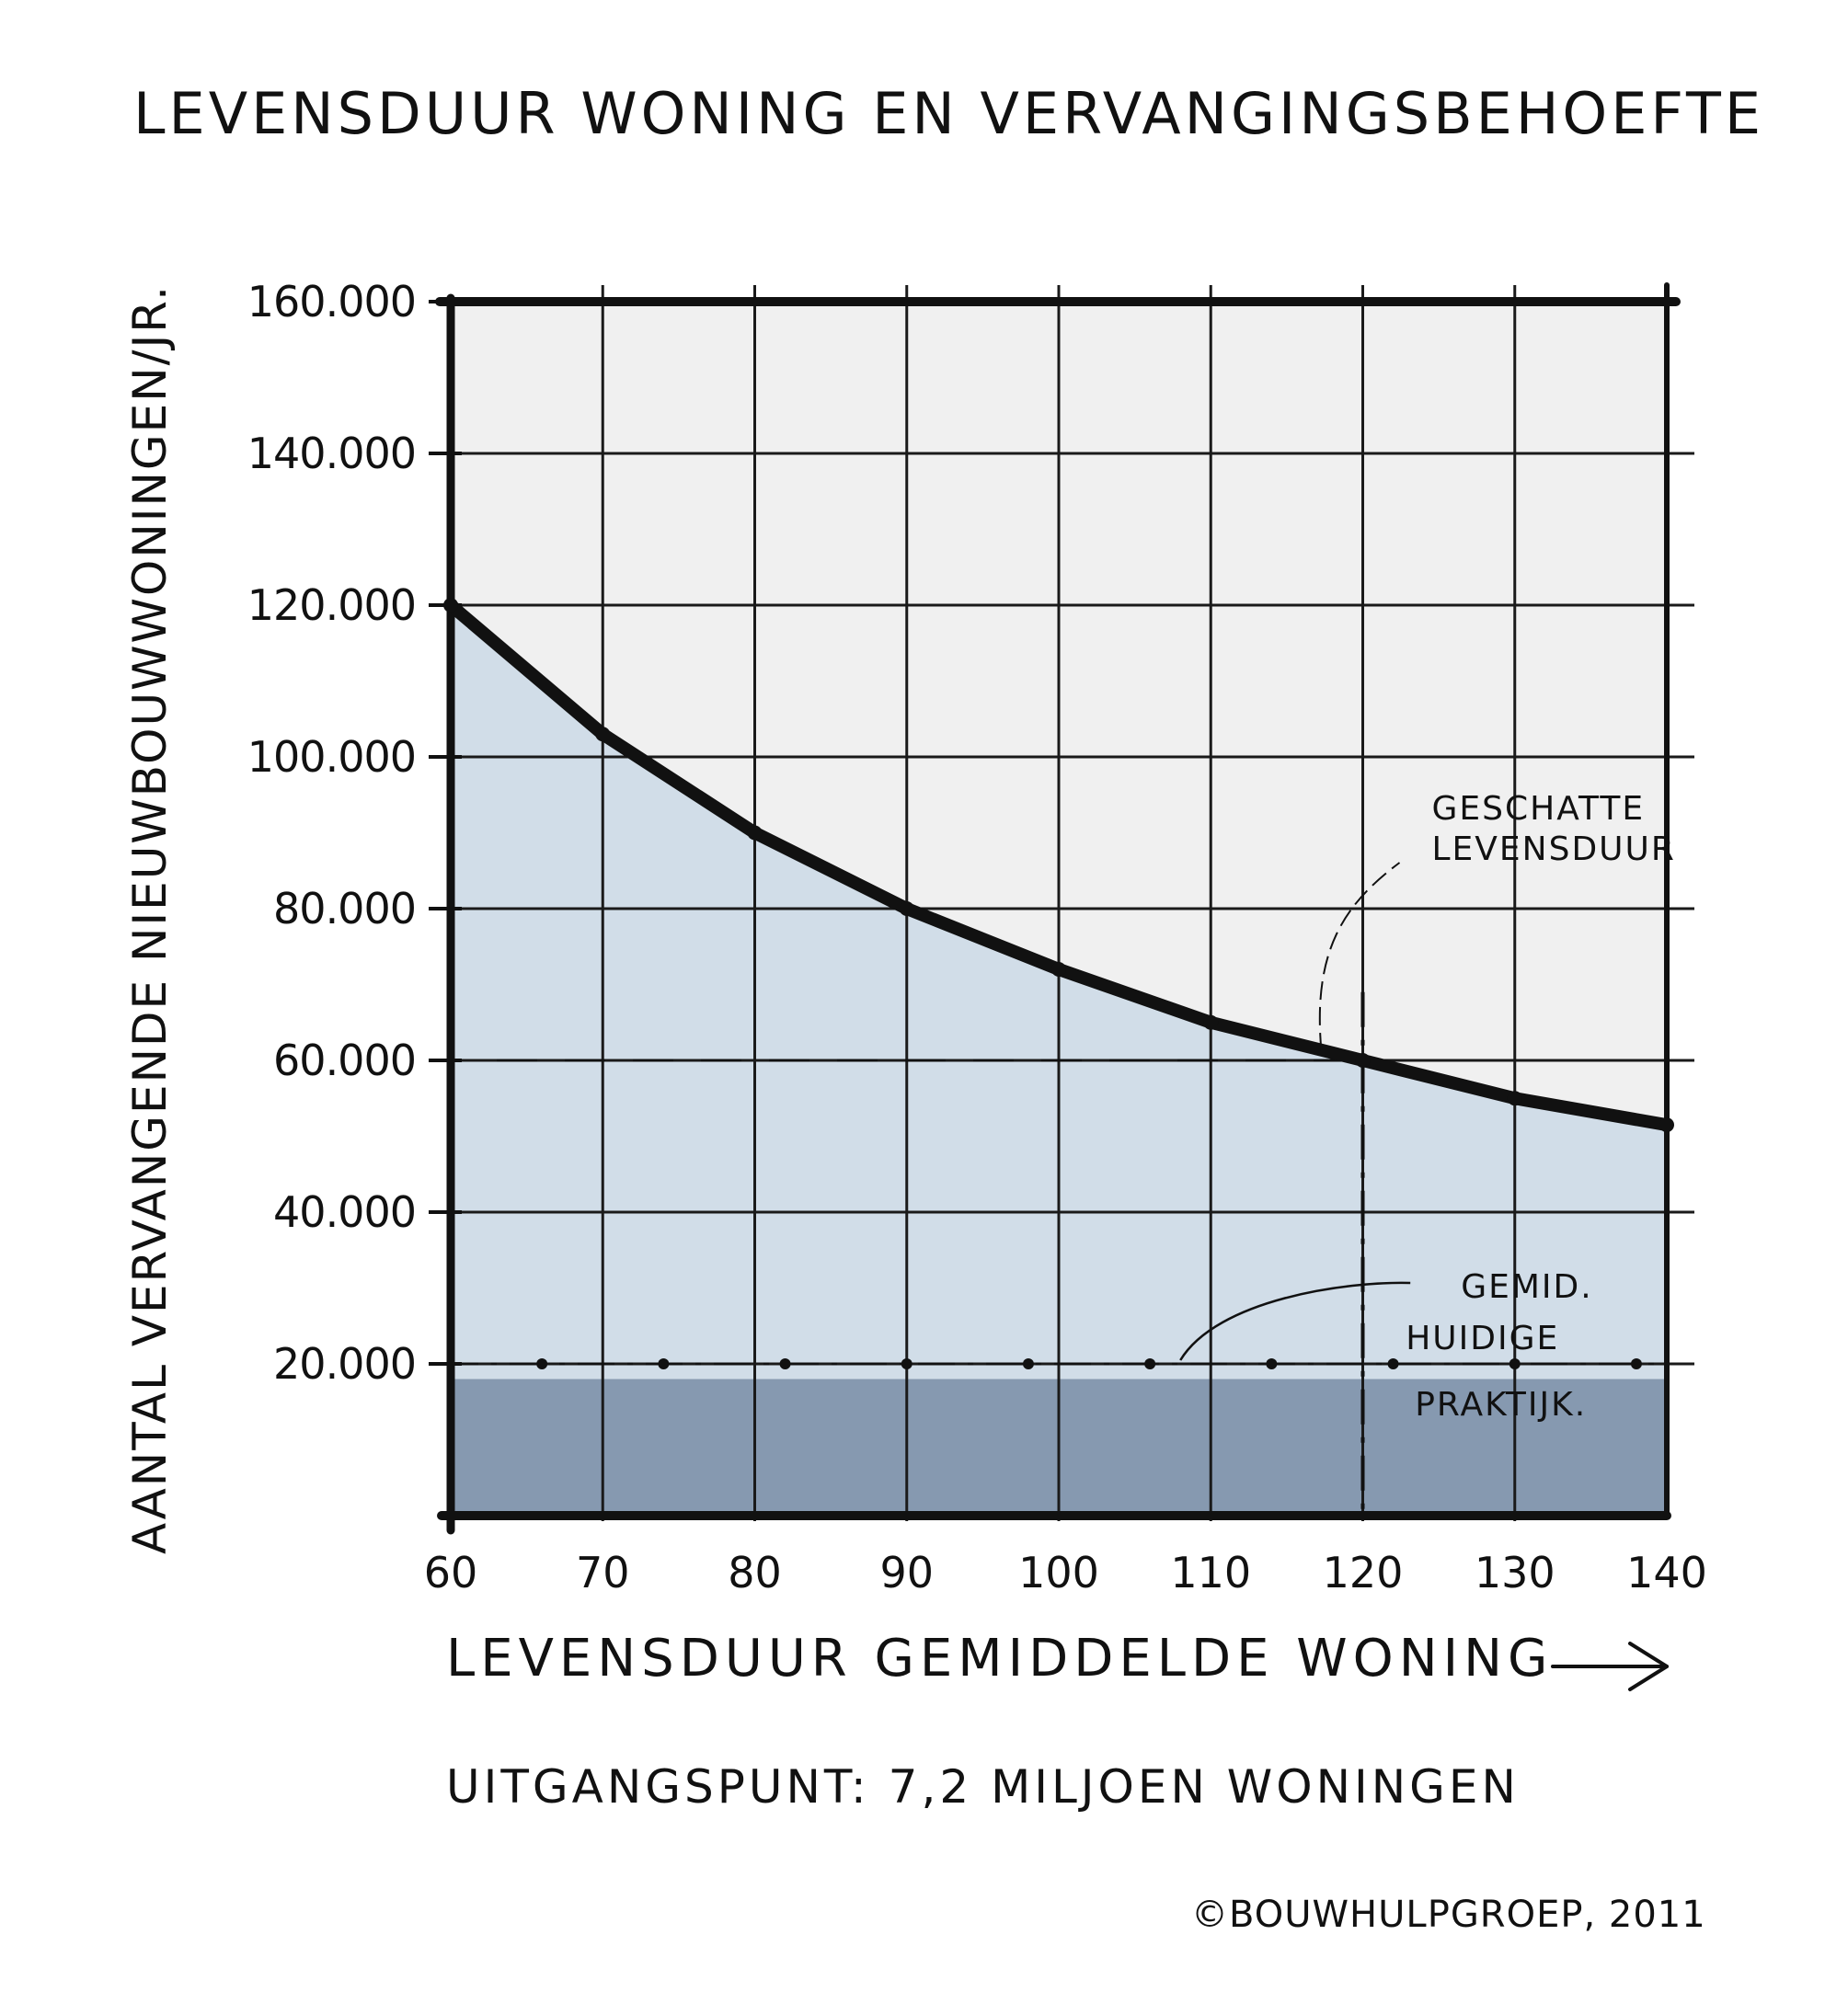 This screenshot has height=2015, width=1848. Describe the element at coordinates (1666, 1573) in the screenshot. I see `x-tick-label: 140` at that location.